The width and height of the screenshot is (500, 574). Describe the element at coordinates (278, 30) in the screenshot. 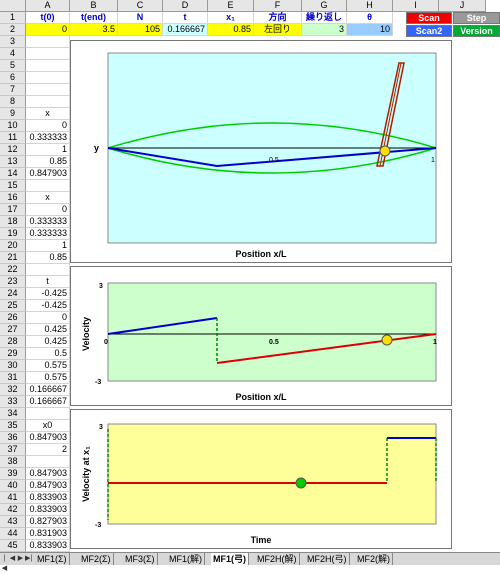

I see `value-cell-f2: 左回り` at that location.